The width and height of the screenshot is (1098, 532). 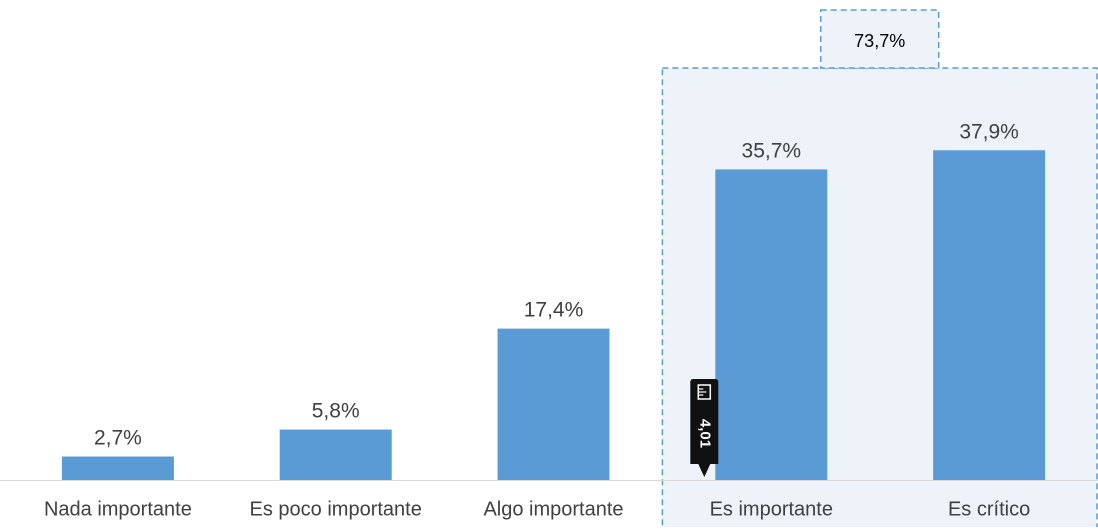 I want to click on category-label-es-critico: Es crítico, so click(x=989, y=509).